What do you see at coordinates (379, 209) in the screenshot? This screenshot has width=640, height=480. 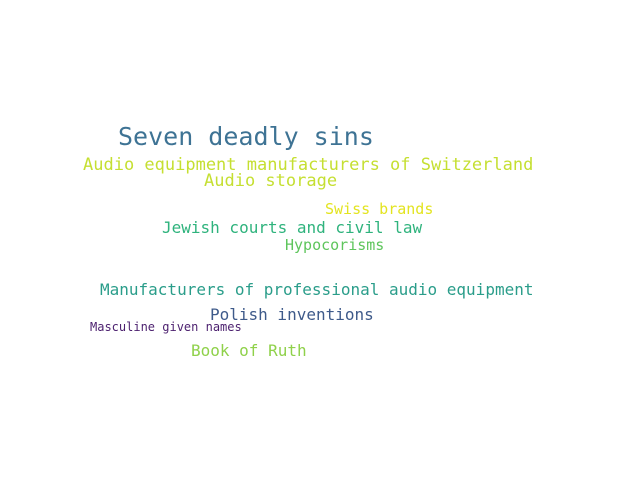 I see `word-swiss-brands: Swiss brands` at bounding box center [379, 209].